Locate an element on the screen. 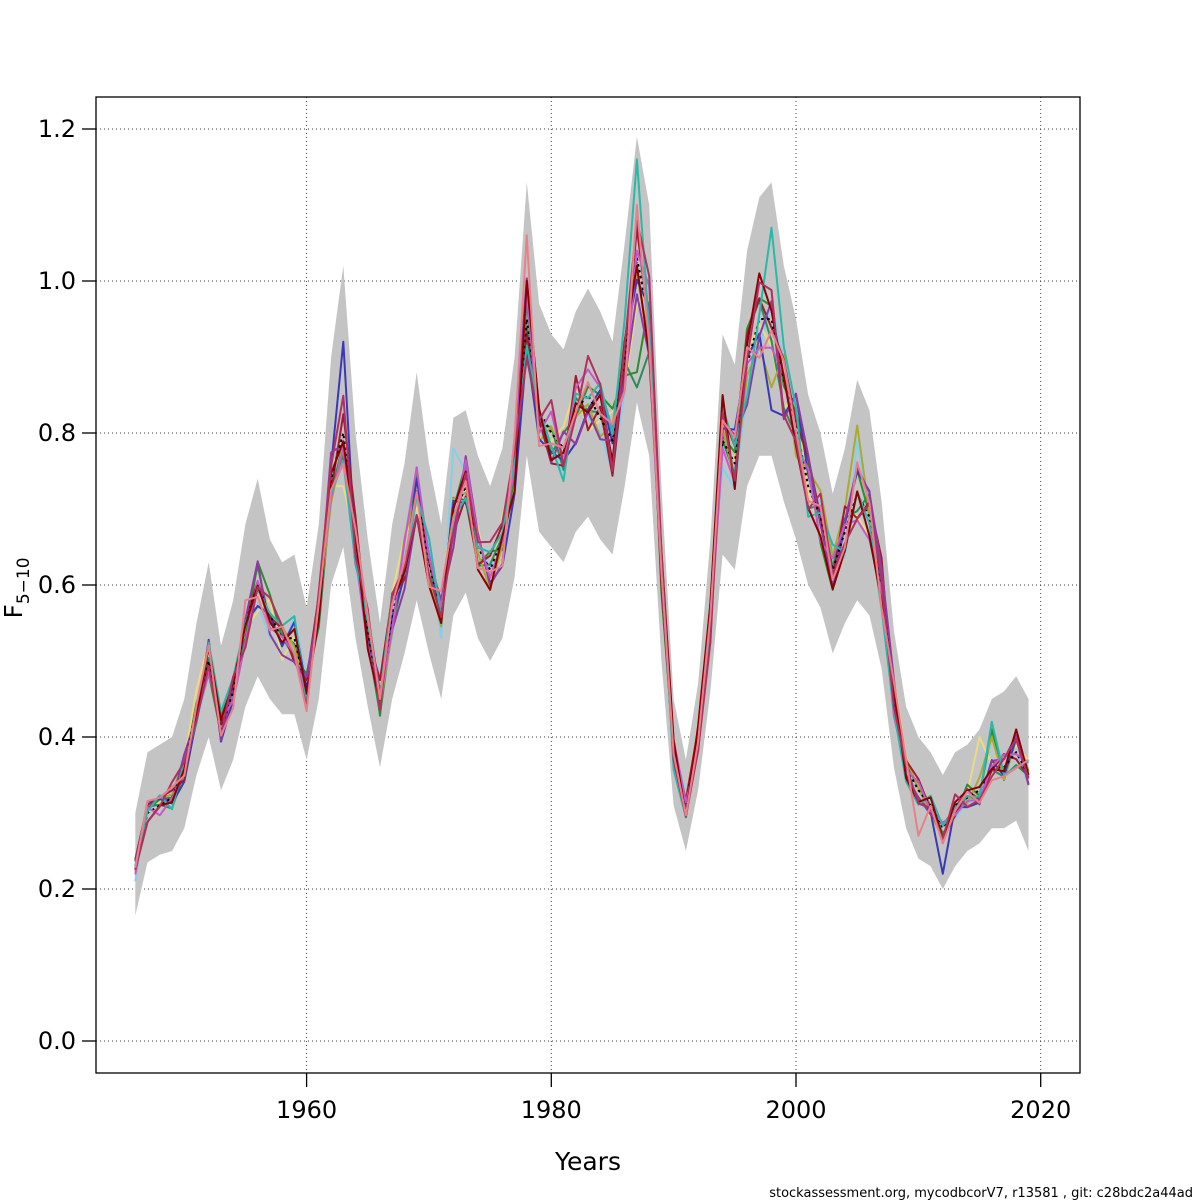  y-tick-label-1.0: 1.0 is located at coordinates (57, 281).